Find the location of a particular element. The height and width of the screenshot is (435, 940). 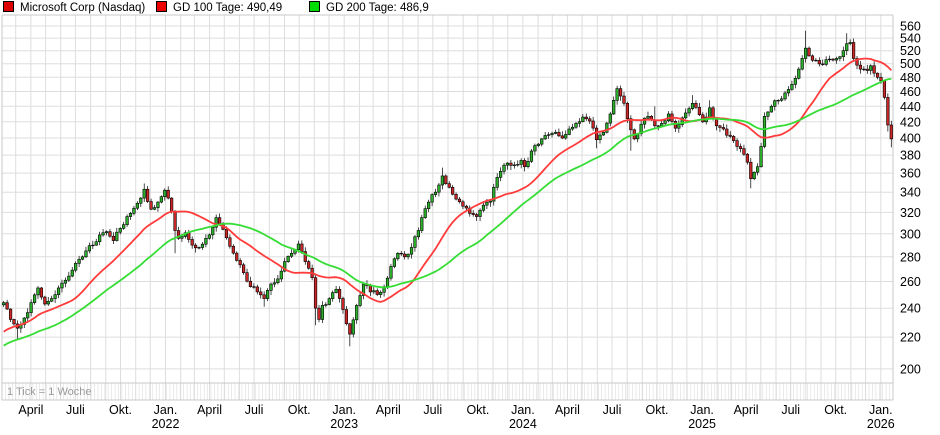

svg-text: 480 is located at coordinates (910, 78).